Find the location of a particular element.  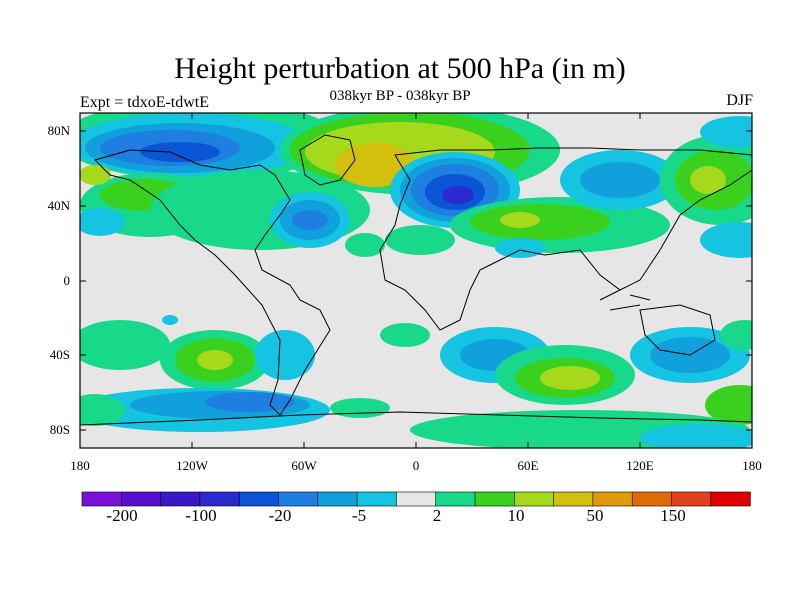

colorbar-label: -200 is located at coordinates (122, 515).